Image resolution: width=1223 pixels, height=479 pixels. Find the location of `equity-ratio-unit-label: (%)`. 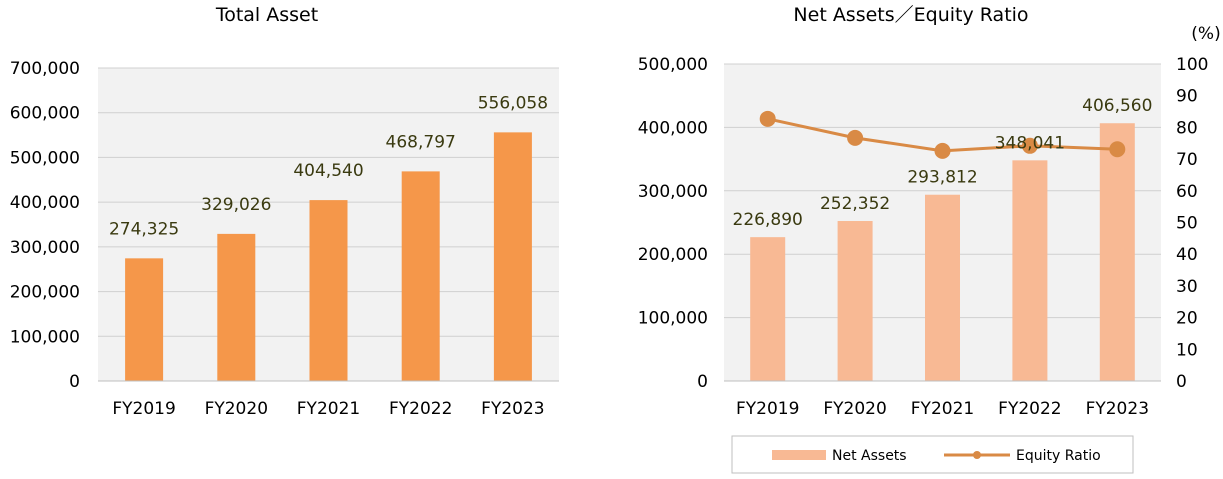

equity-ratio-unit-label: (%) is located at coordinates (1205, 34).